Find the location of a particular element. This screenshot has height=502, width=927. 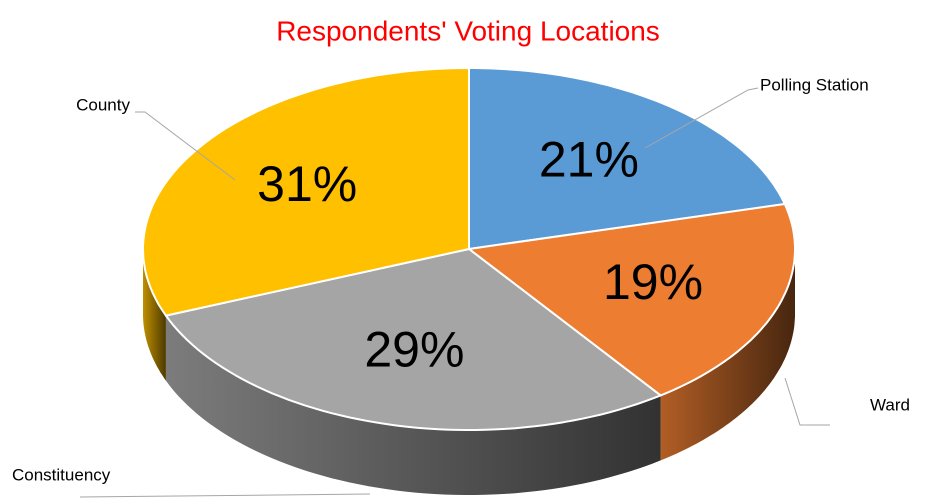

category-label: Polling Station is located at coordinates (814, 84).